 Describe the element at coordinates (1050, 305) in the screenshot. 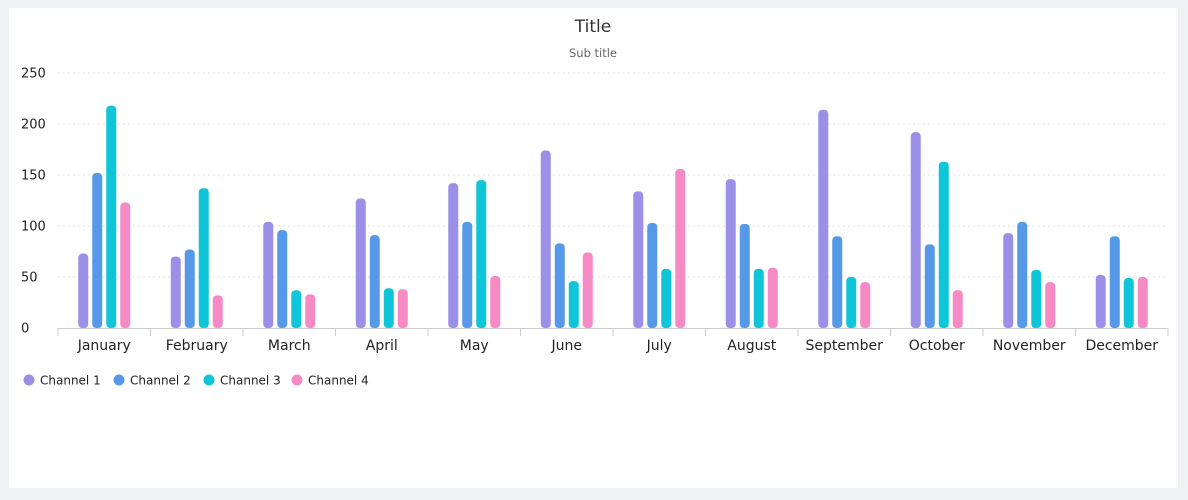

I see `bar-channel-4-november` at that location.